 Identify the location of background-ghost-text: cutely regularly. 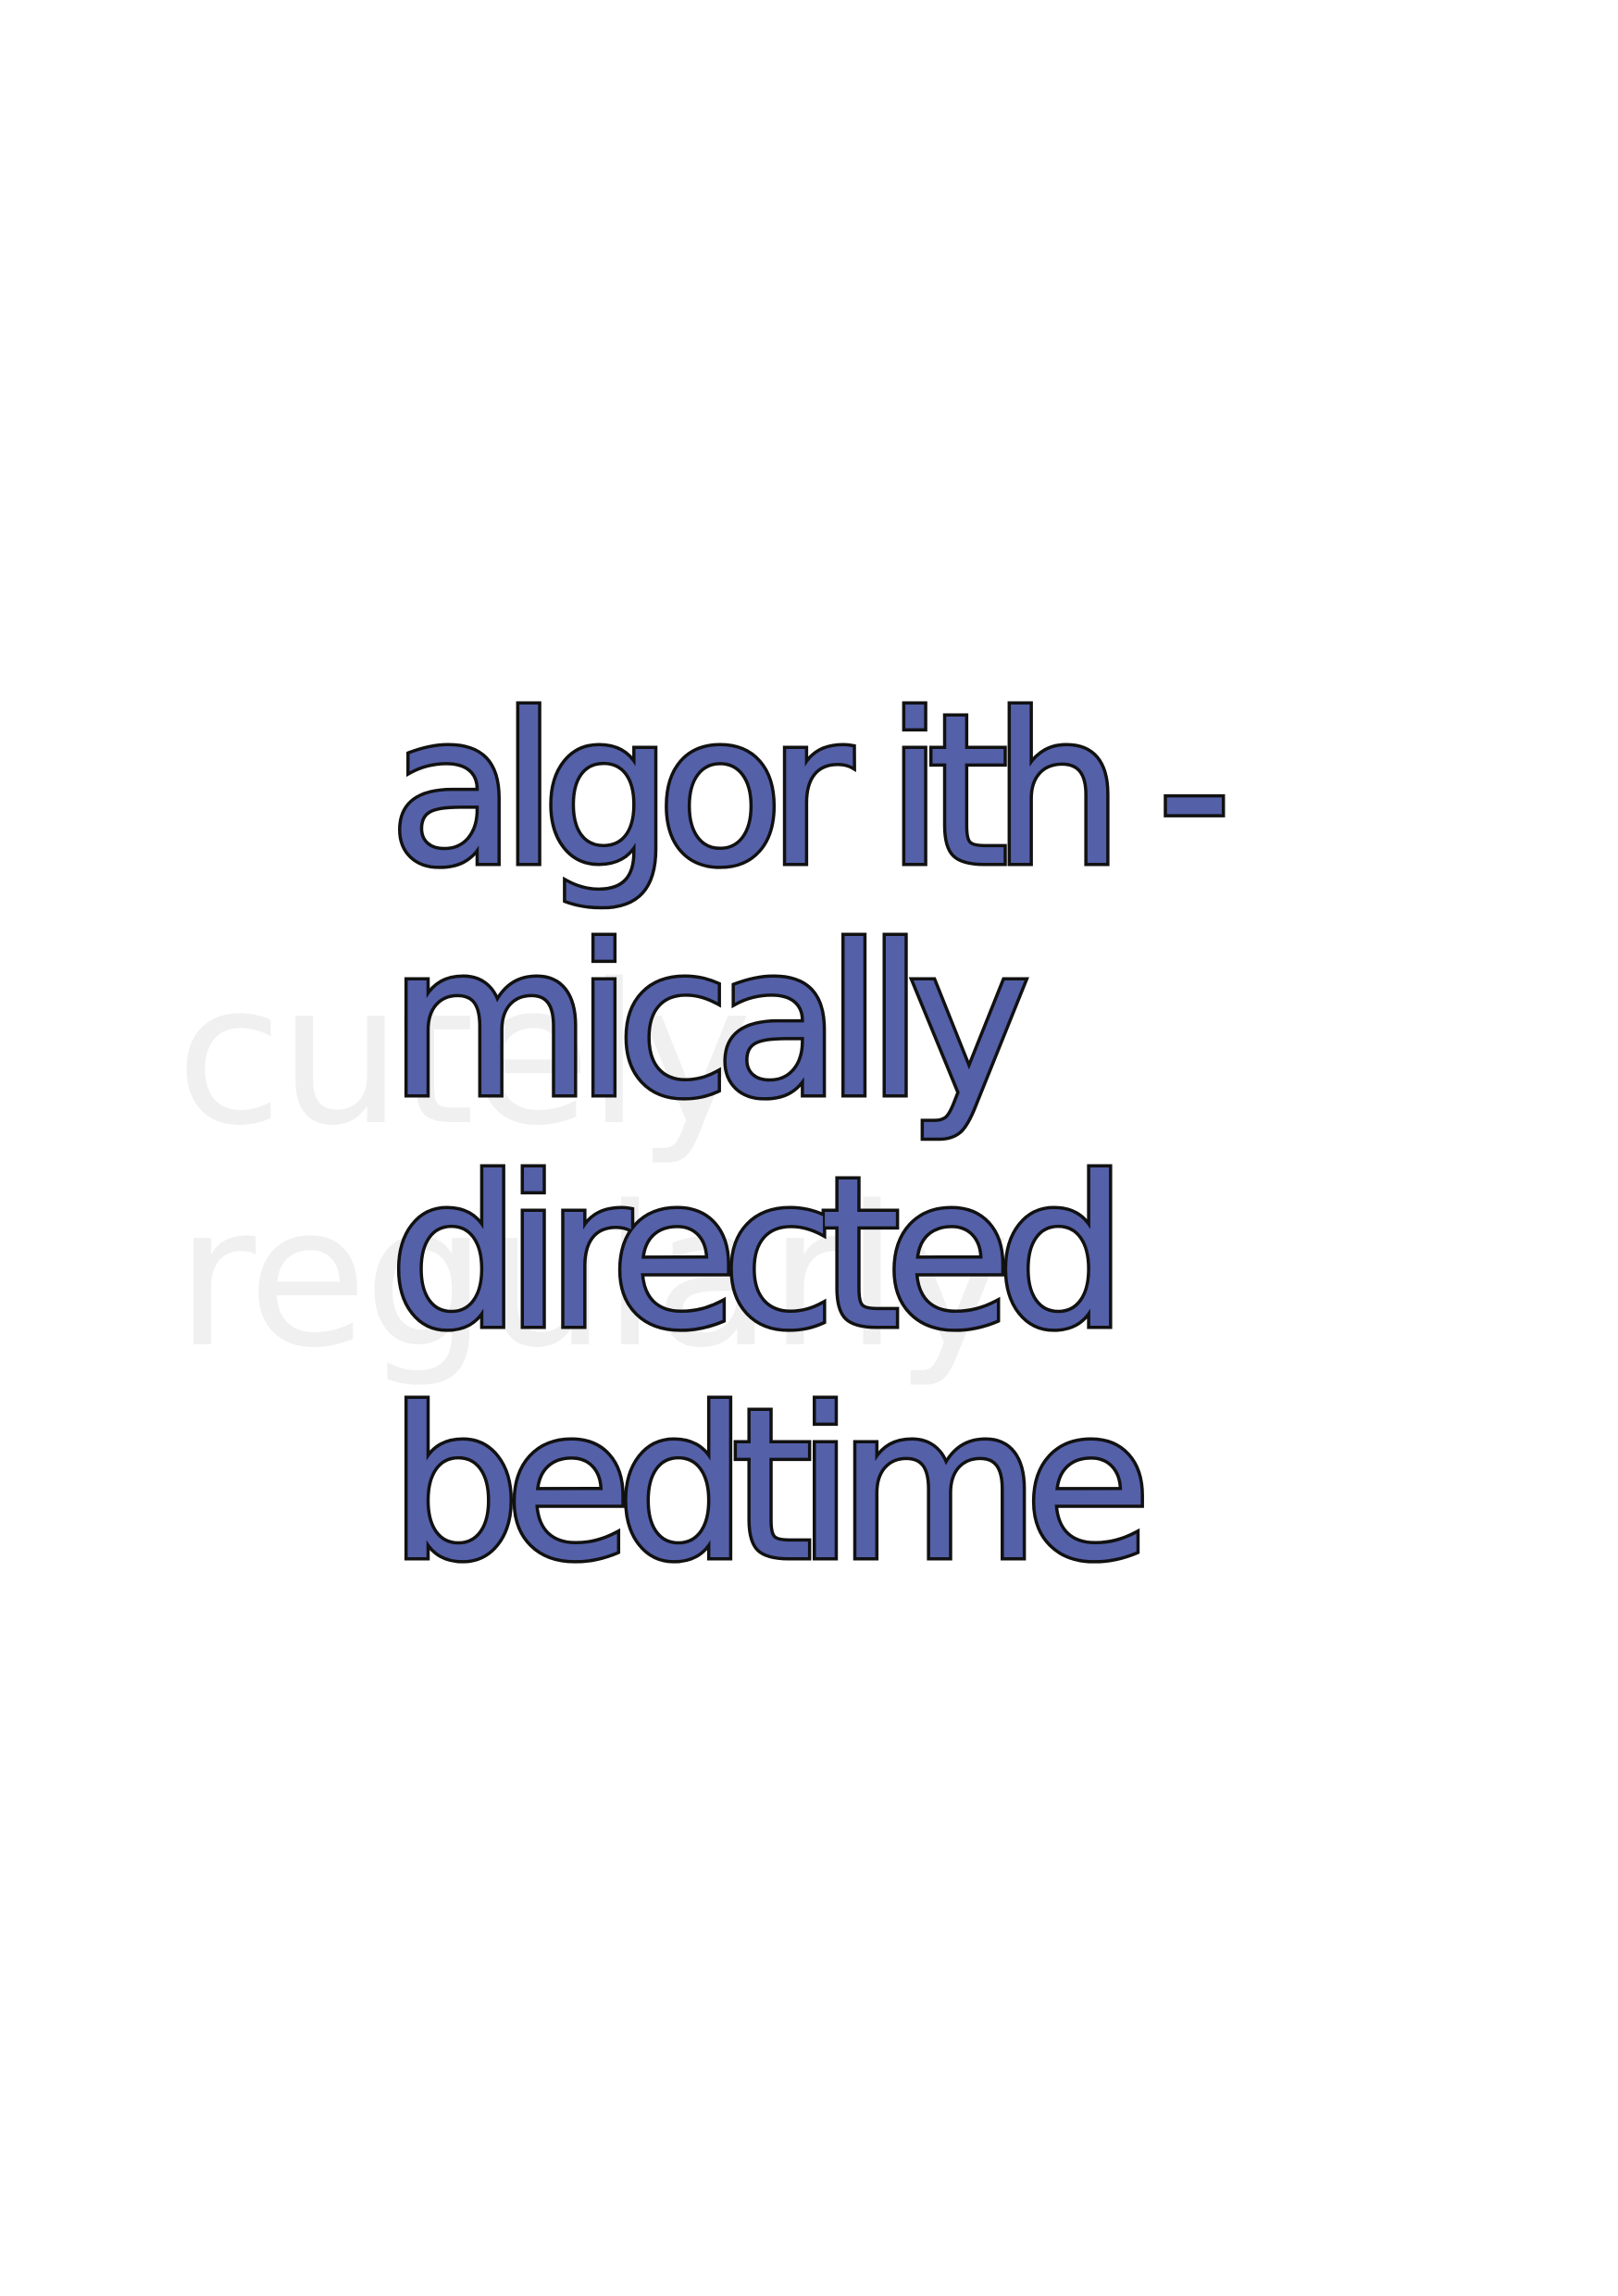
(638, 1166).